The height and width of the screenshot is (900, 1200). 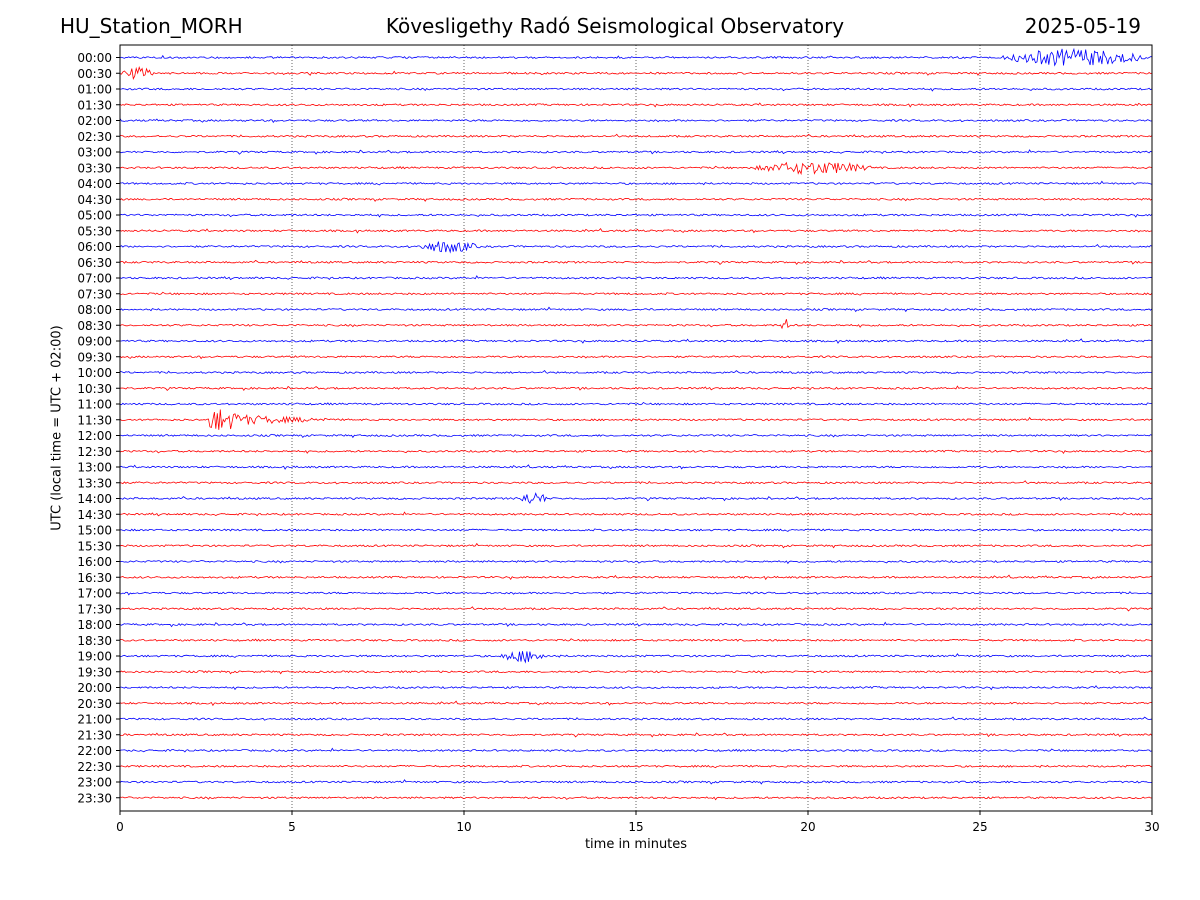 I want to click on chart-date: 2025-05-19, so click(x=1082, y=26).